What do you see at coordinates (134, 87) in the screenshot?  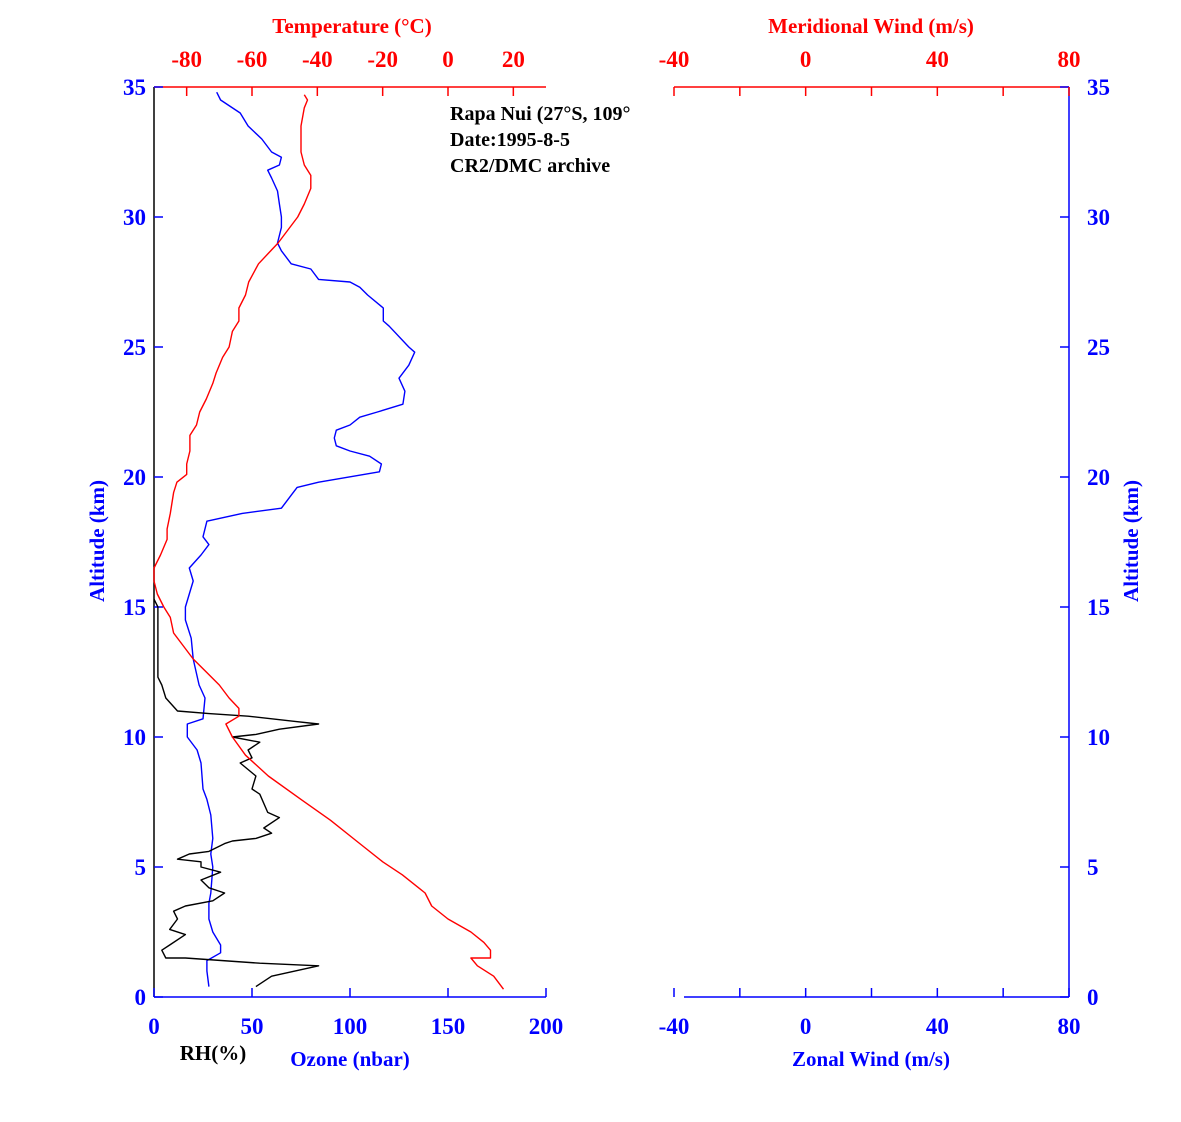 I see `altitude-tick-label: 35` at bounding box center [134, 87].